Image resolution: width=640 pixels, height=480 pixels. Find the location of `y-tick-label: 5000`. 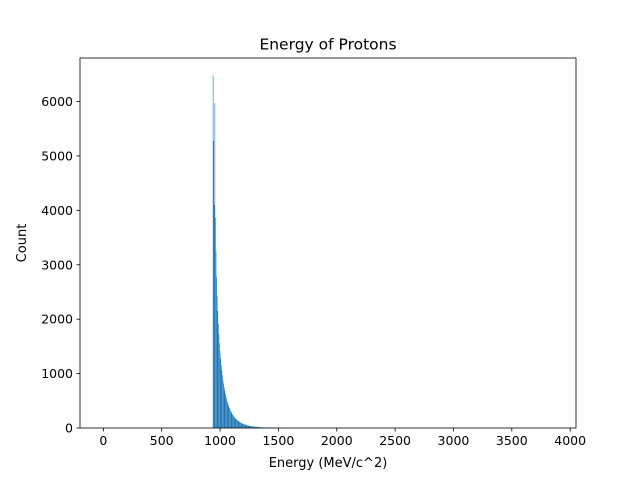

y-tick-label: 5000 is located at coordinates (57, 155).